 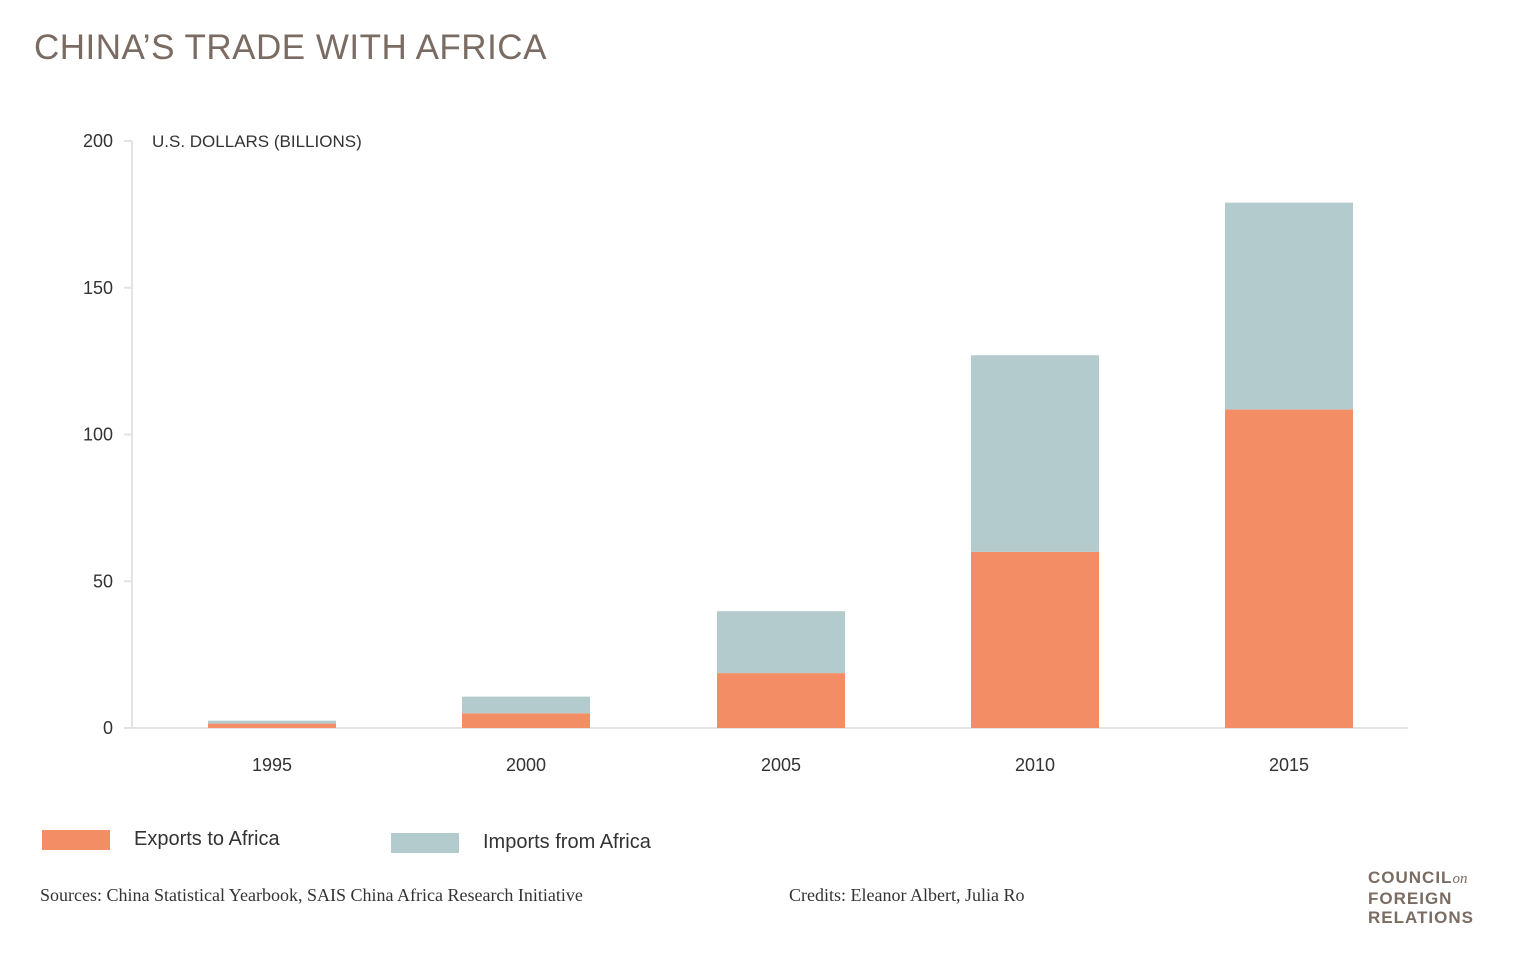 What do you see at coordinates (1289, 306) in the screenshot?
I see `bar-imports-2015` at bounding box center [1289, 306].